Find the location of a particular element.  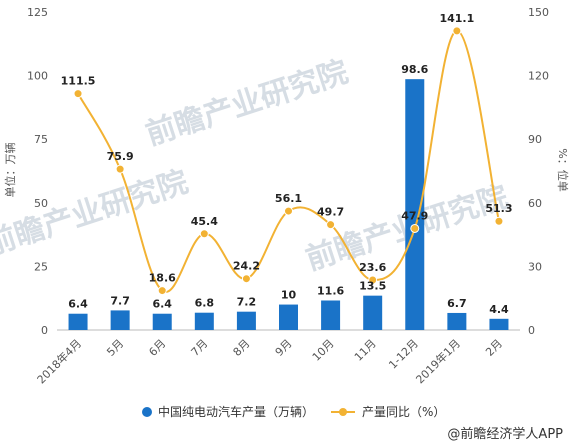

y-left-axis-title: 单位：万辆 is located at coordinates (10, 170).